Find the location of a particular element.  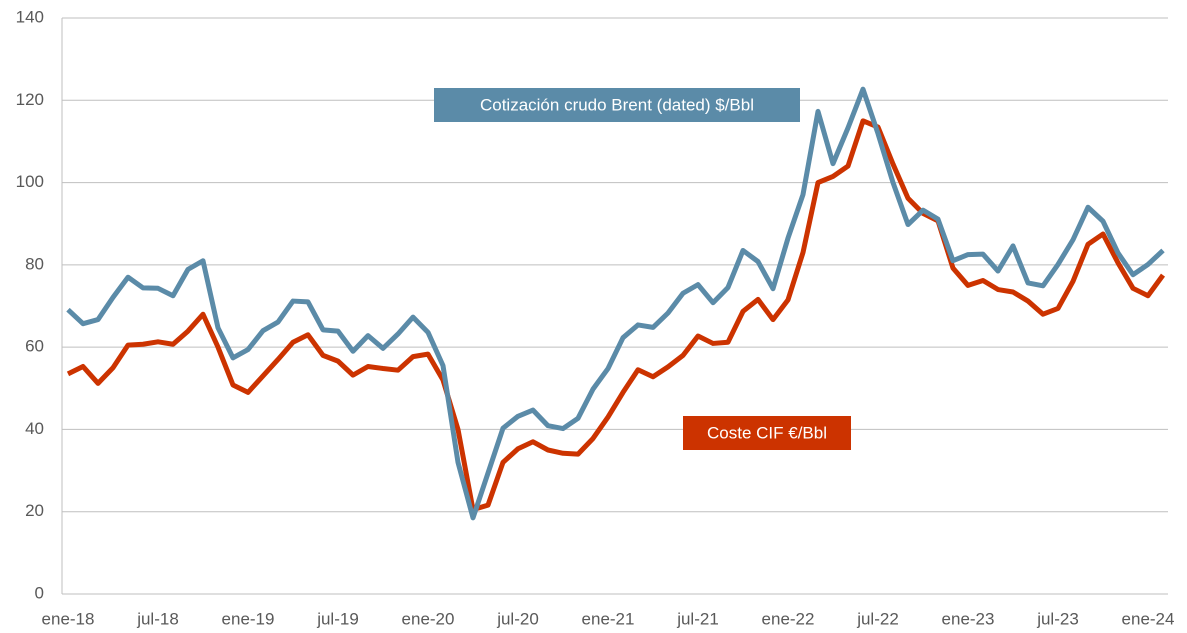

x-tick-label: jul-19 is located at coordinates (337, 618).